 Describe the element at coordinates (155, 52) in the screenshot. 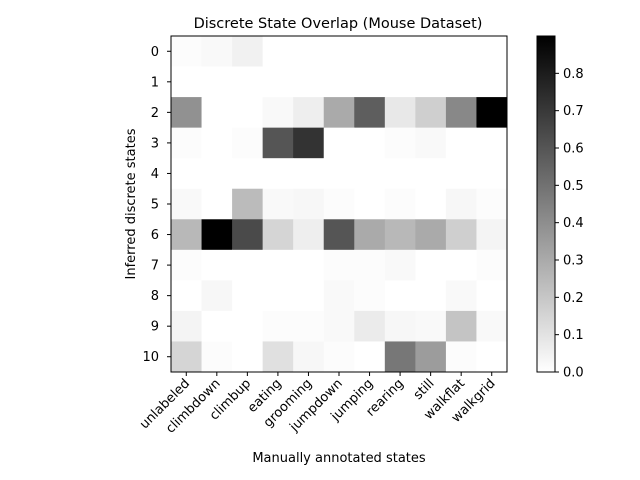

I see `y-tick-label: 0` at that location.